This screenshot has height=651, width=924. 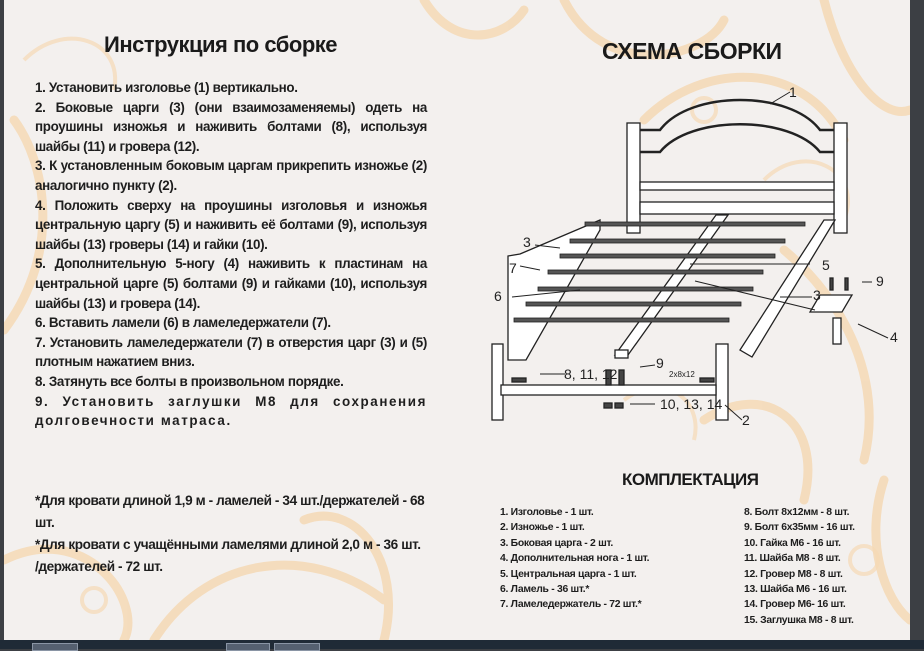 I want to click on kit-item: 14. Гровер М6- 16 шт., so click(x=795, y=605).